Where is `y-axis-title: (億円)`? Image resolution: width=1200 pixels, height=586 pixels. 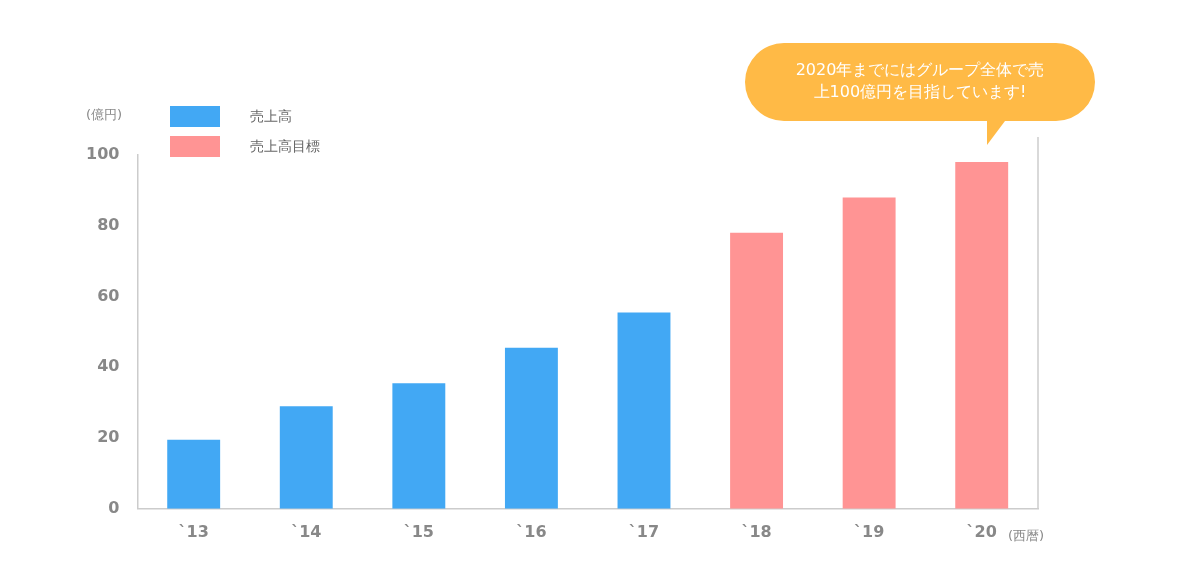
y-axis-title: (億円) is located at coordinates (104, 115).